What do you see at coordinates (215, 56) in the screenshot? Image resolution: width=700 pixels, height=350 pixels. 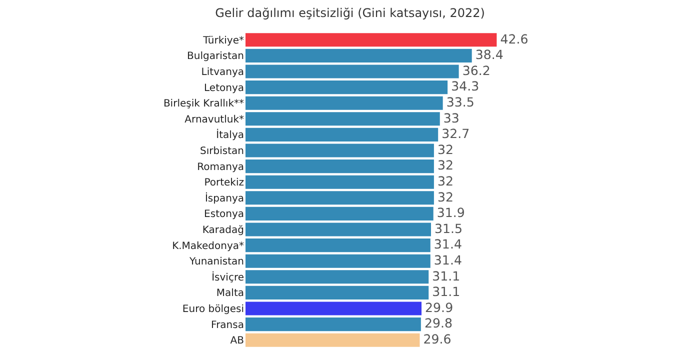 I see `y-tick-label: Bulgaristan` at bounding box center [215, 56].